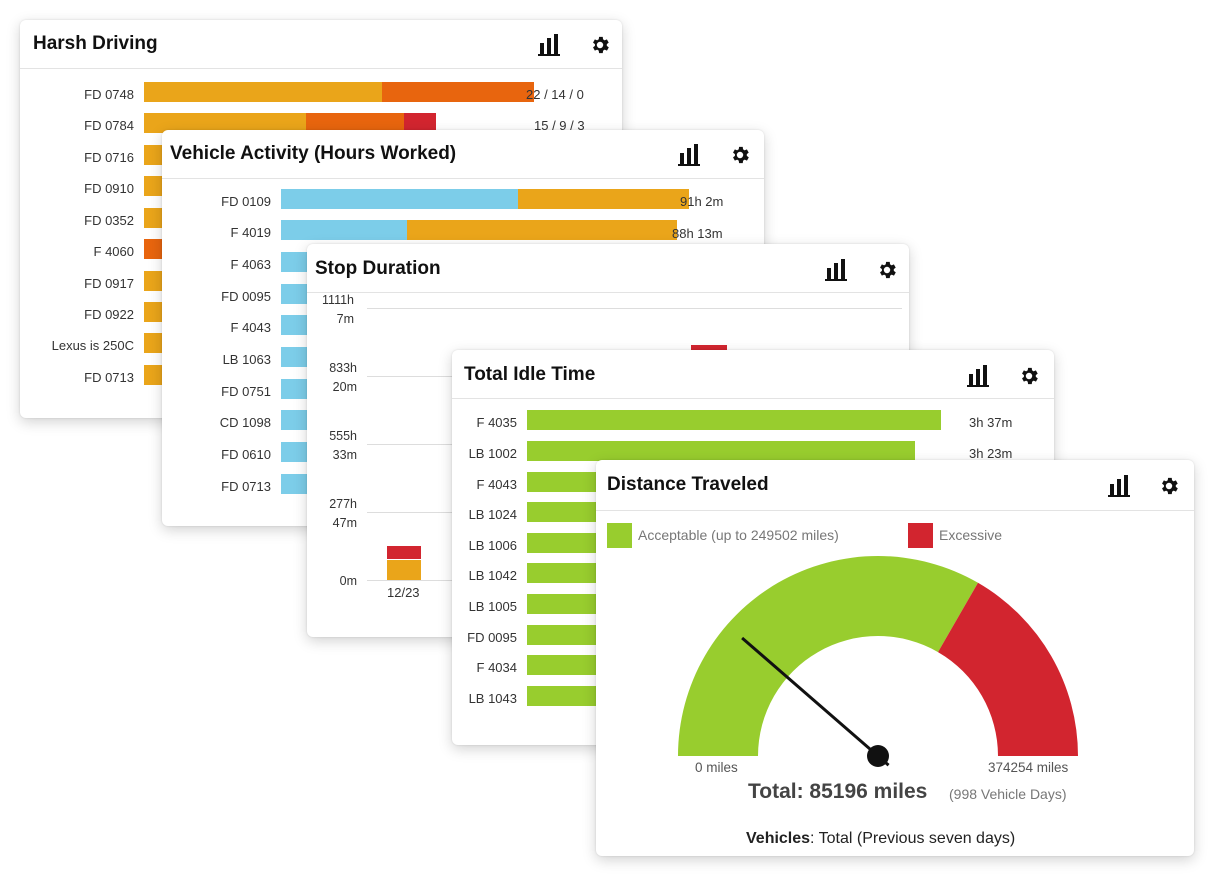 The width and height of the screenshot is (1216, 880). I want to click on gauge-band-acceptable, so click(828, 656).